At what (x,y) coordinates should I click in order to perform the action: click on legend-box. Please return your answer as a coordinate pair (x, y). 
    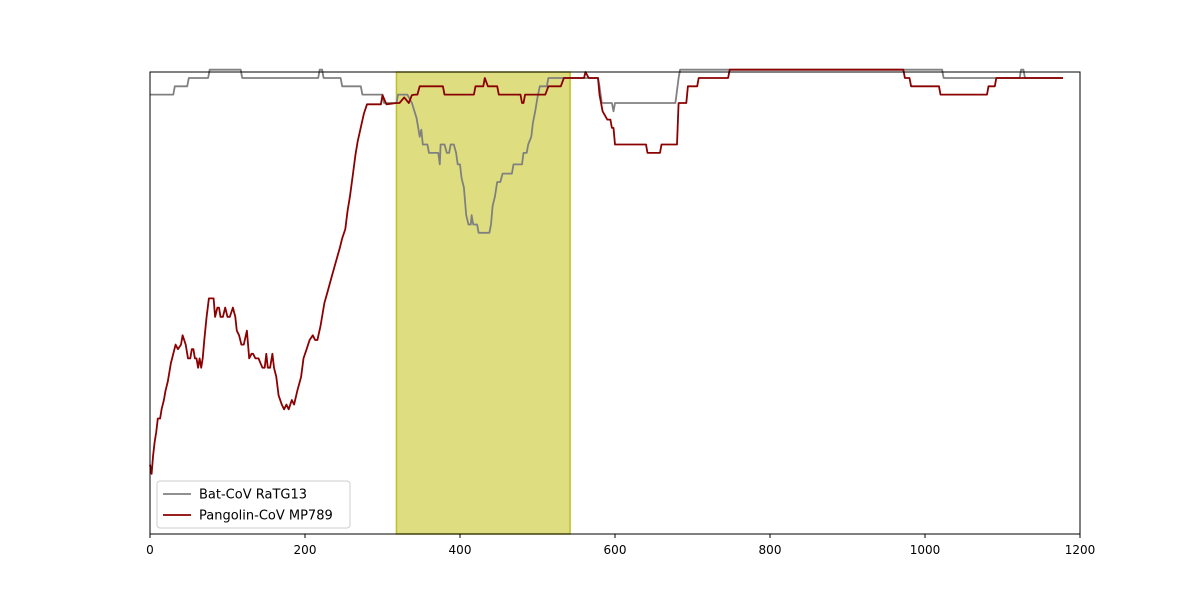
    Looking at the image, I should click on (253, 504).